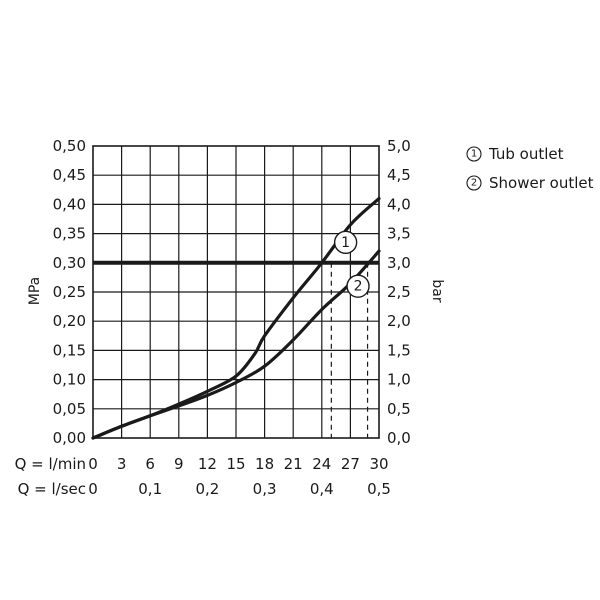  What do you see at coordinates (69, 409) in the screenshot?
I see `y-left-tick-label: 0,05` at bounding box center [69, 409].